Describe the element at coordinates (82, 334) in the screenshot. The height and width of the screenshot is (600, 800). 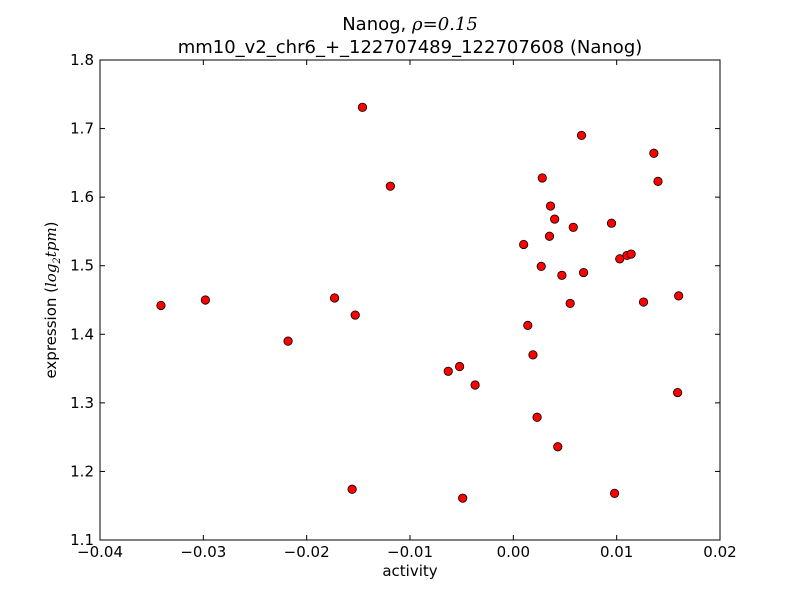
I see `y-tick-label: 1.4` at that location.